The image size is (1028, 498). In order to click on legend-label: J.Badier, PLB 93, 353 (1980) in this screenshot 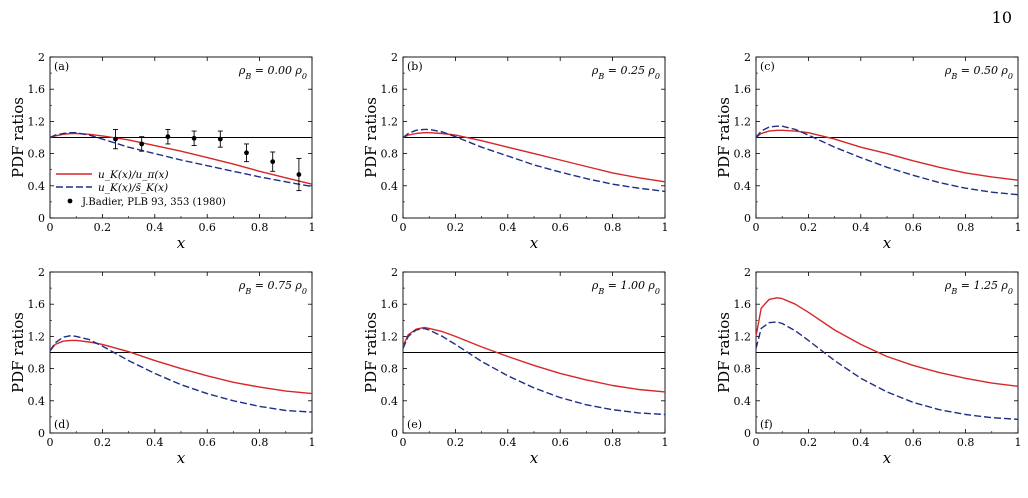, I will do `click(153, 202)`.